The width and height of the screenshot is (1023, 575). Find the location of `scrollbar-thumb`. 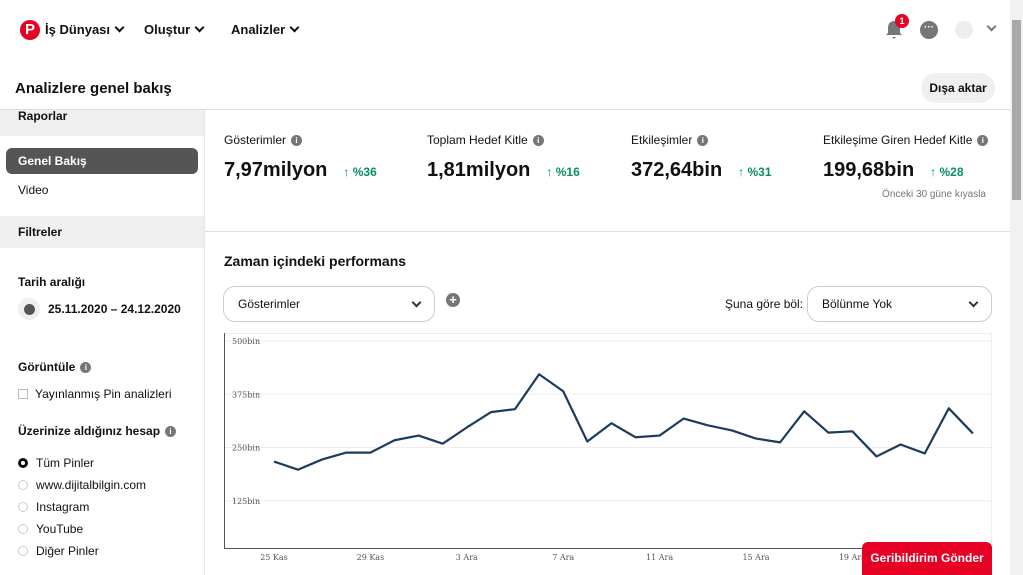

scrollbar-thumb is located at coordinates (1016, 110).